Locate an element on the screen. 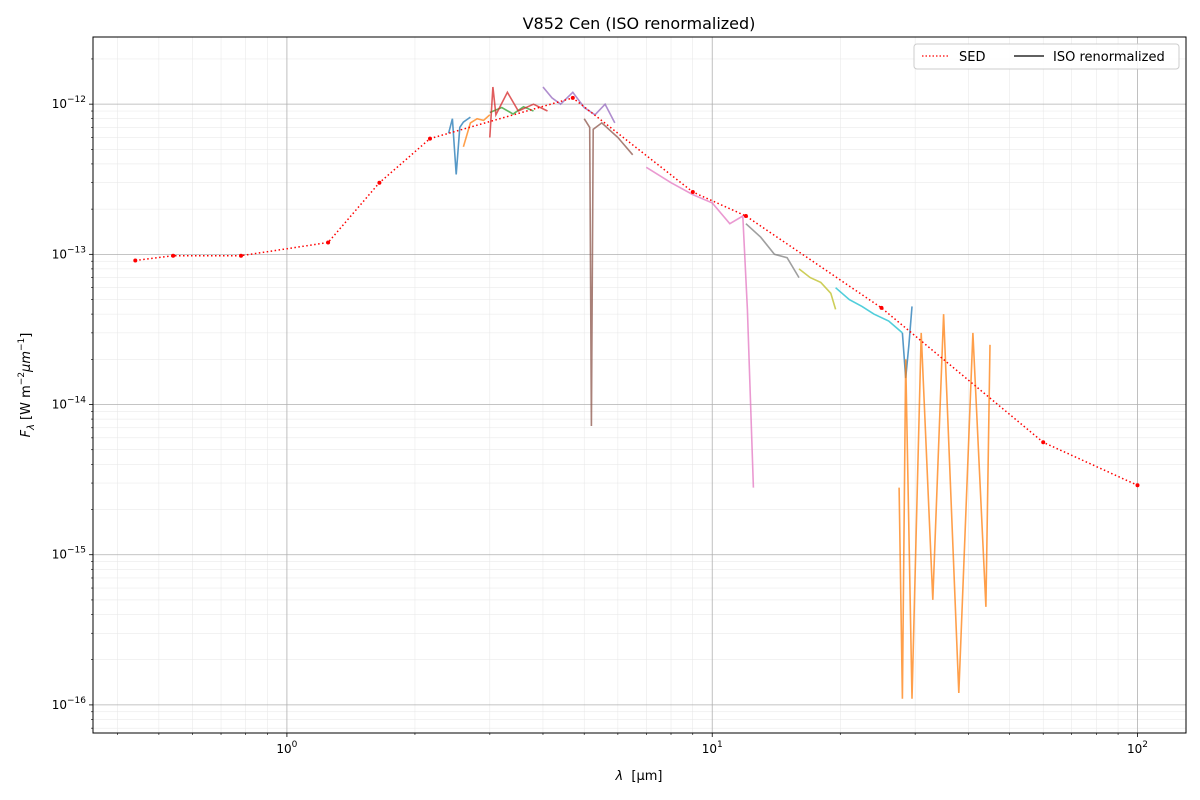  legend: SED ISO renormalized is located at coordinates (1046, 56).